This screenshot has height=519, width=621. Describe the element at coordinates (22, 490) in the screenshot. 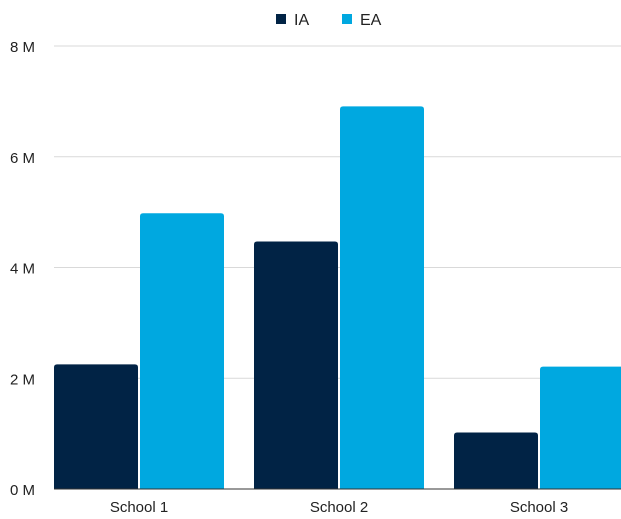

I see `y-tick-label: 0 M` at that location.